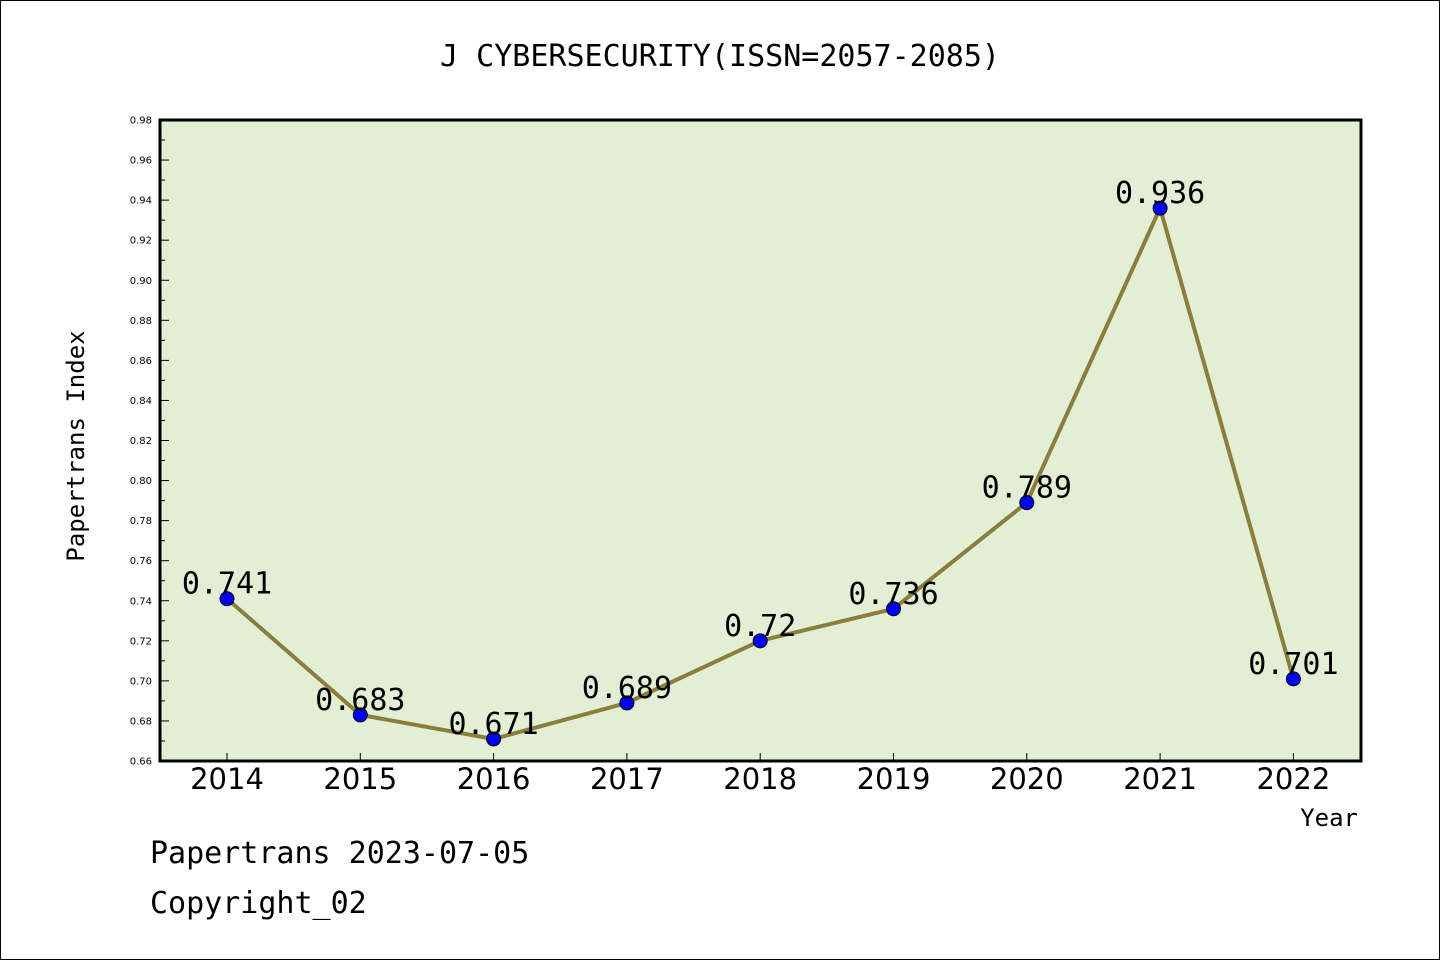 This screenshot has height=960, width=1440. Describe the element at coordinates (893, 594) in the screenshot. I see `data-label: 0.736` at that location.